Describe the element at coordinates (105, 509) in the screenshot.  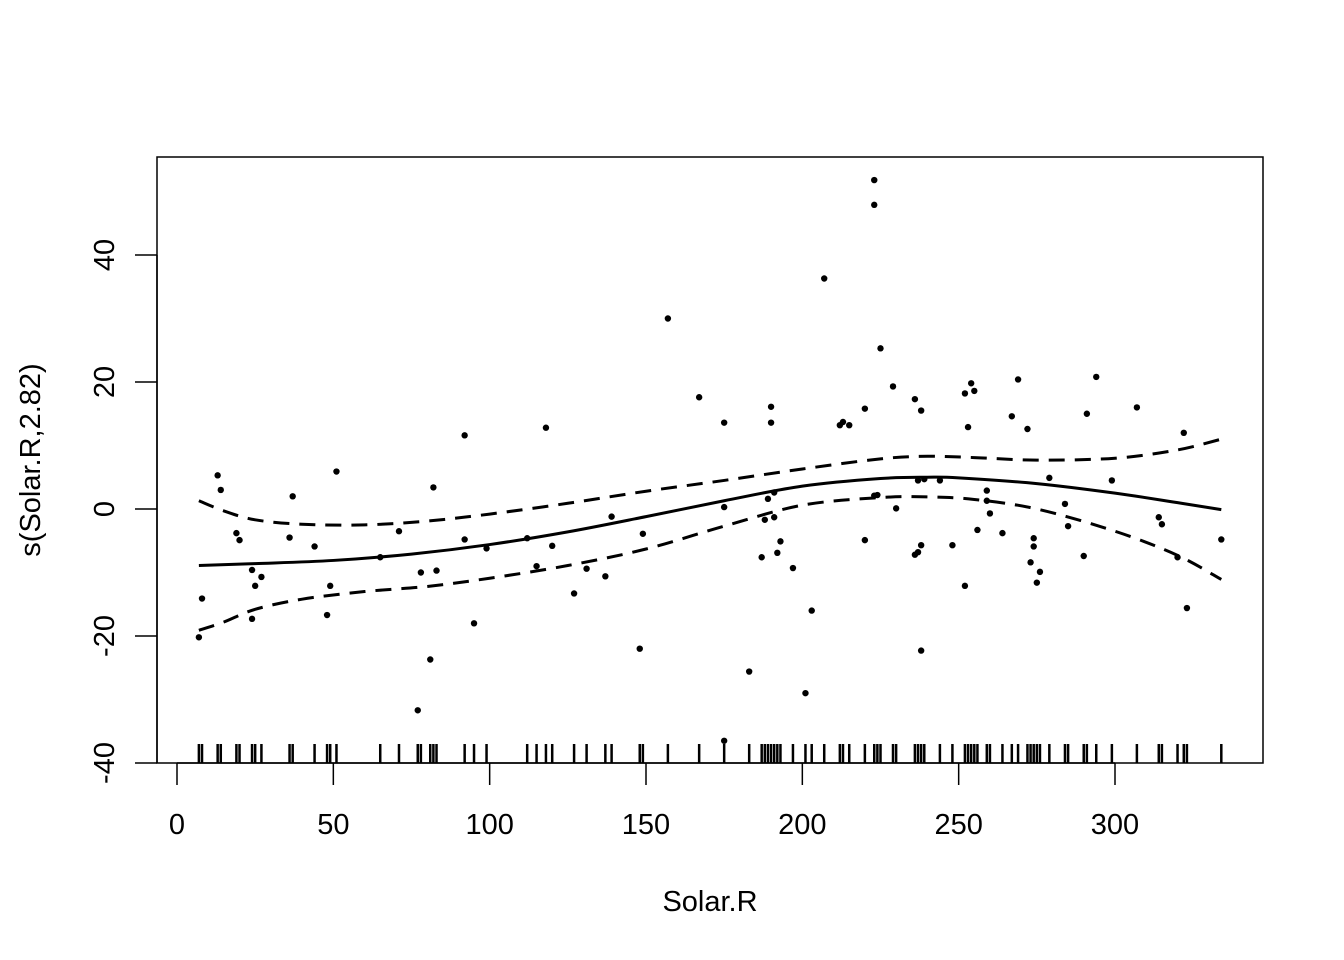
I see `y-tick-label: 0` at that location.